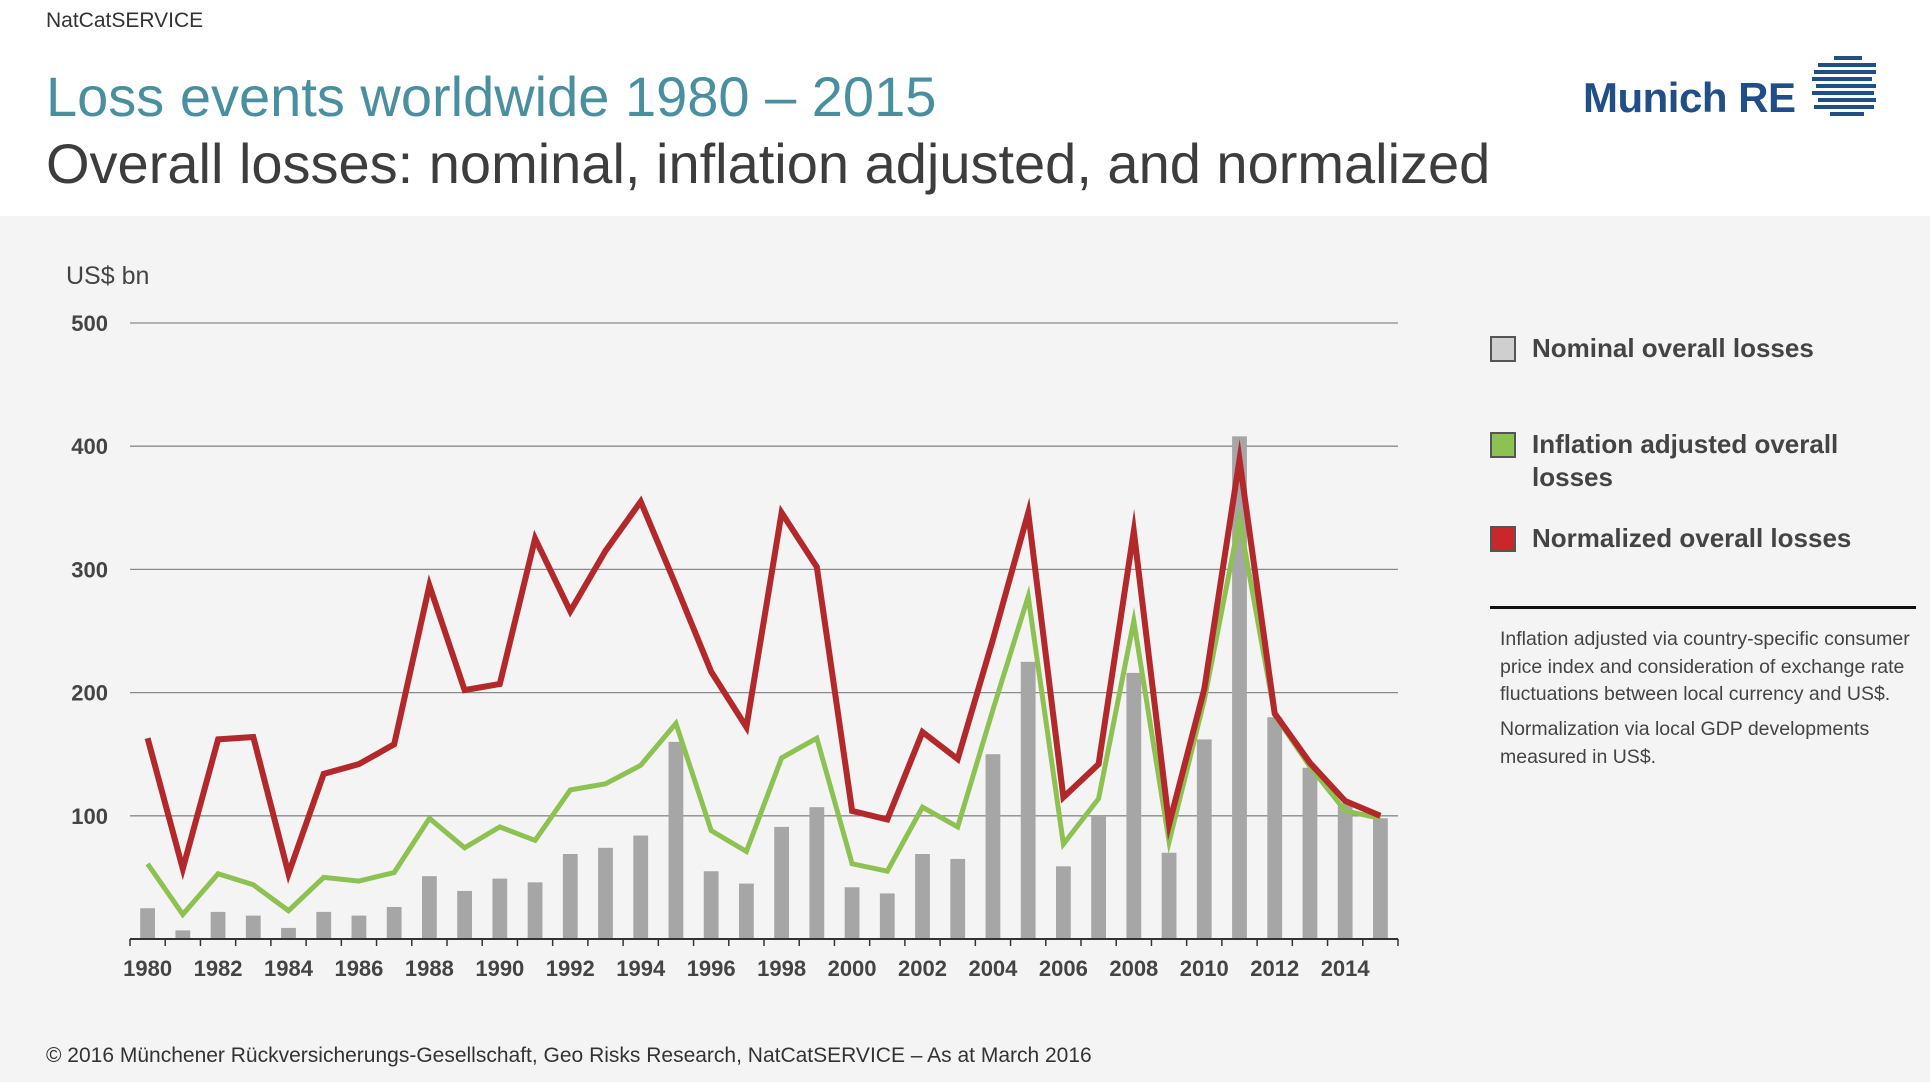 The height and width of the screenshot is (1082, 1930). Describe the element at coordinates (429, 968) in the screenshot. I see `x-tick-label-1988: 1988` at that location.